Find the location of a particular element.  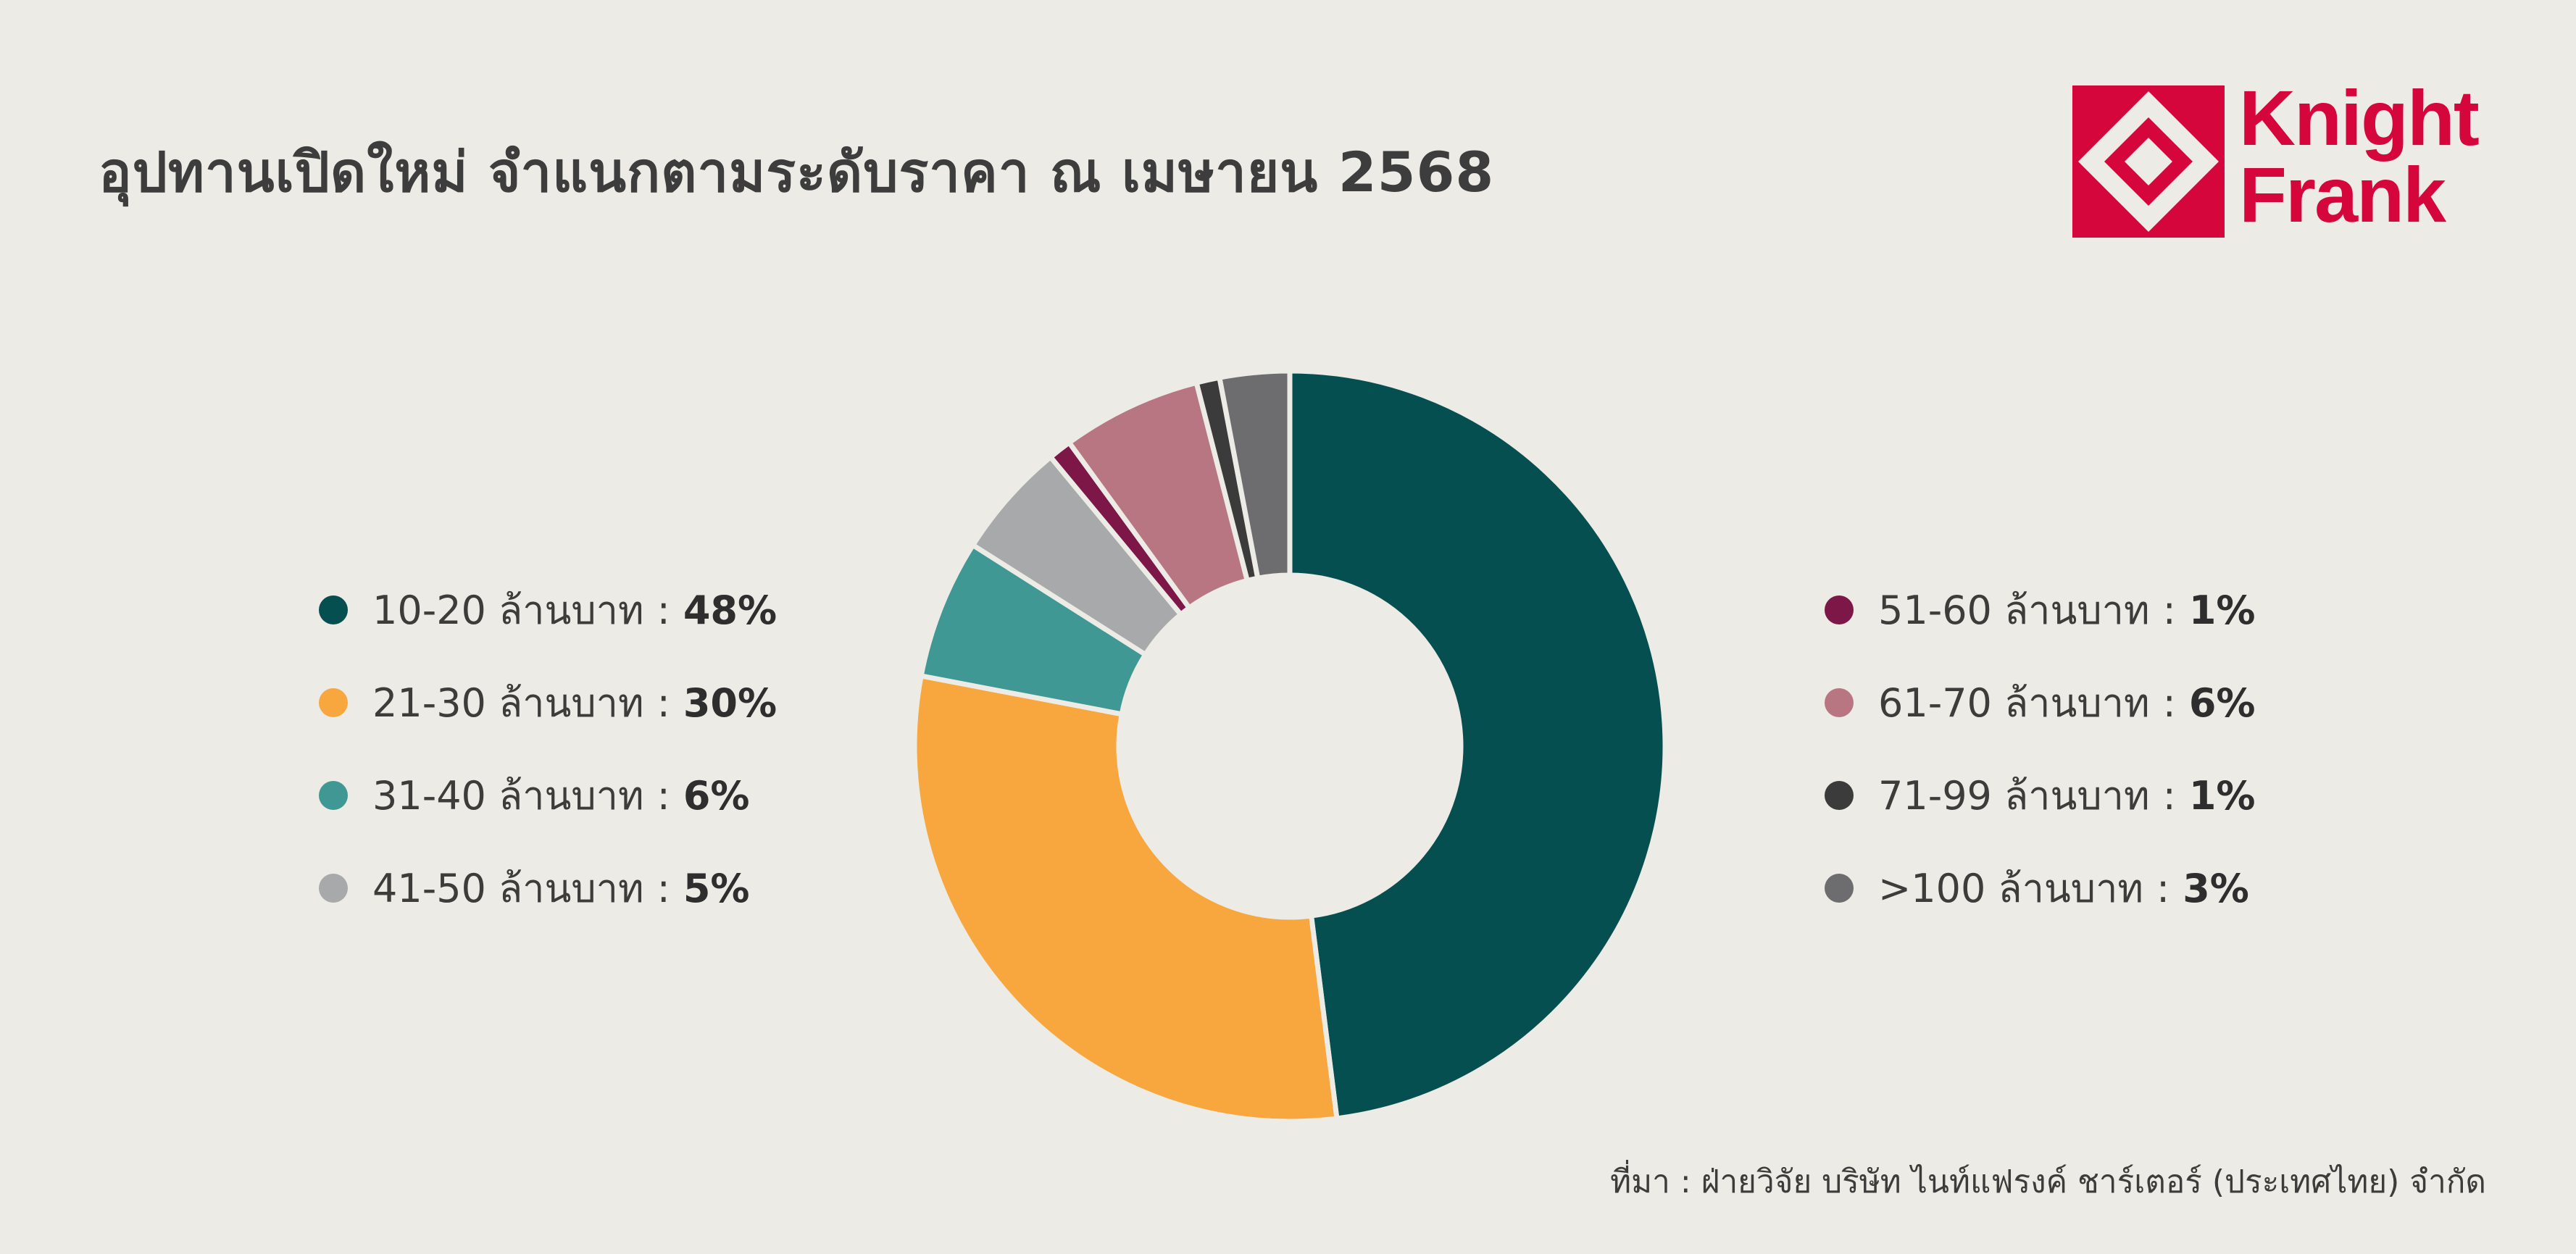

legend-label: 21-30 ล้านบาท is located at coordinates (508, 703).